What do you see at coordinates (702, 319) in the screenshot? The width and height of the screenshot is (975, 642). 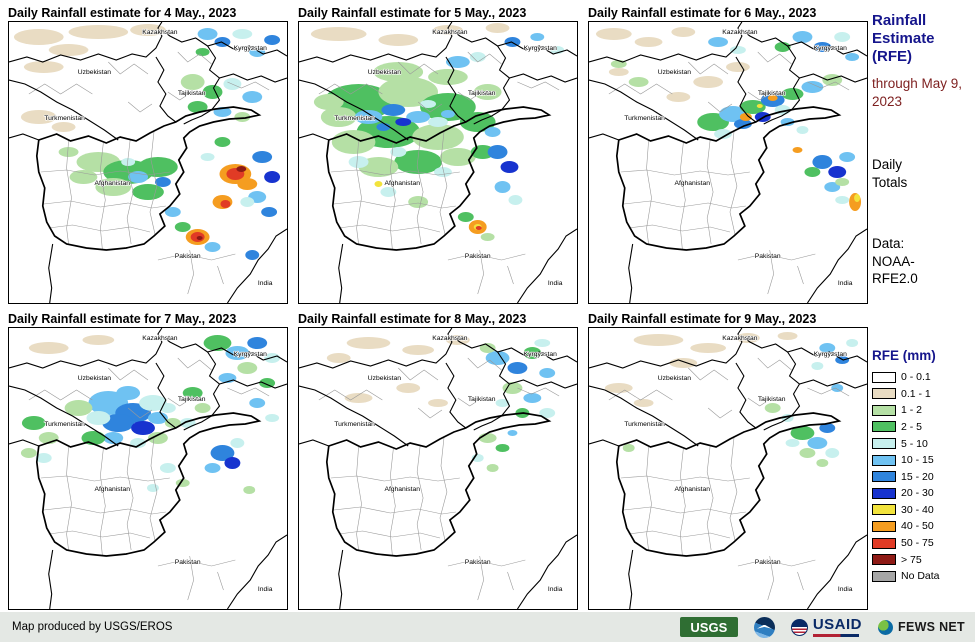 I see `panel-title: Daily Rainfall estimate for 9 May., 2023` at bounding box center [702, 319].